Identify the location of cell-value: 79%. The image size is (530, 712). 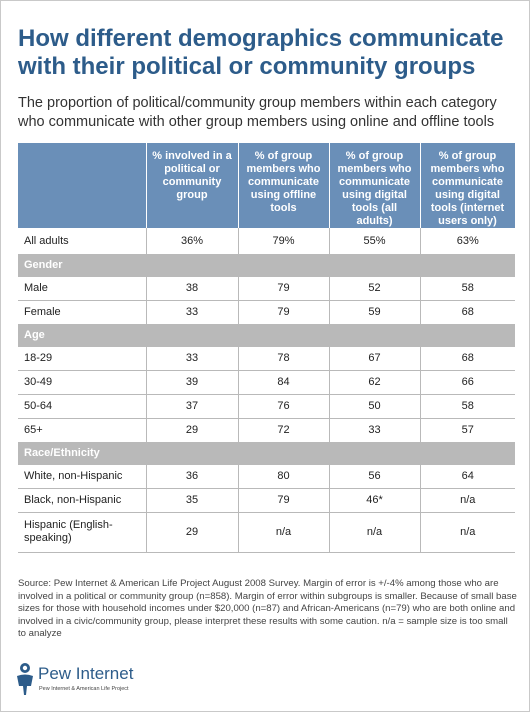
(284, 241).